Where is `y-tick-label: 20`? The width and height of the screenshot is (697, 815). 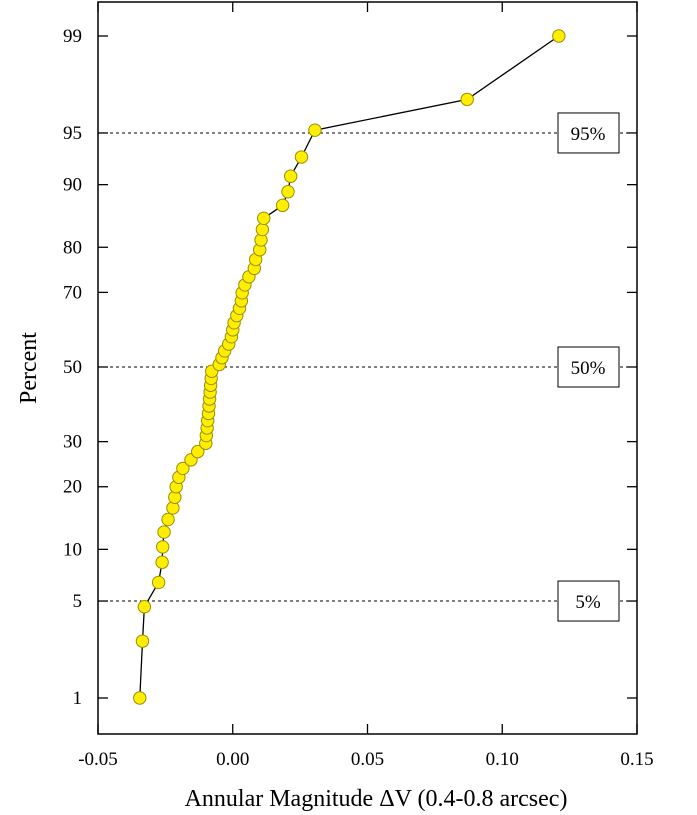
y-tick-label: 20 is located at coordinates (72, 487).